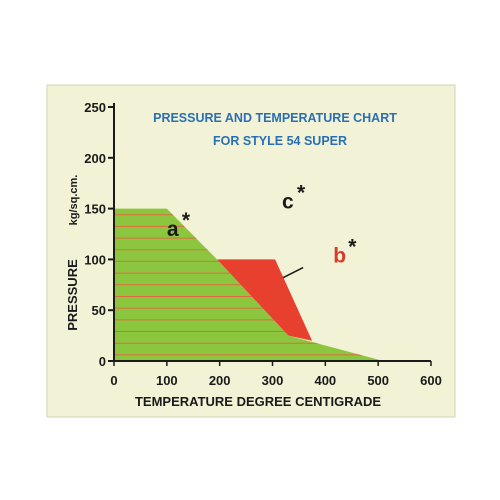 This screenshot has width=500, height=500. I want to click on y-tick-label: 50, so click(99, 310).